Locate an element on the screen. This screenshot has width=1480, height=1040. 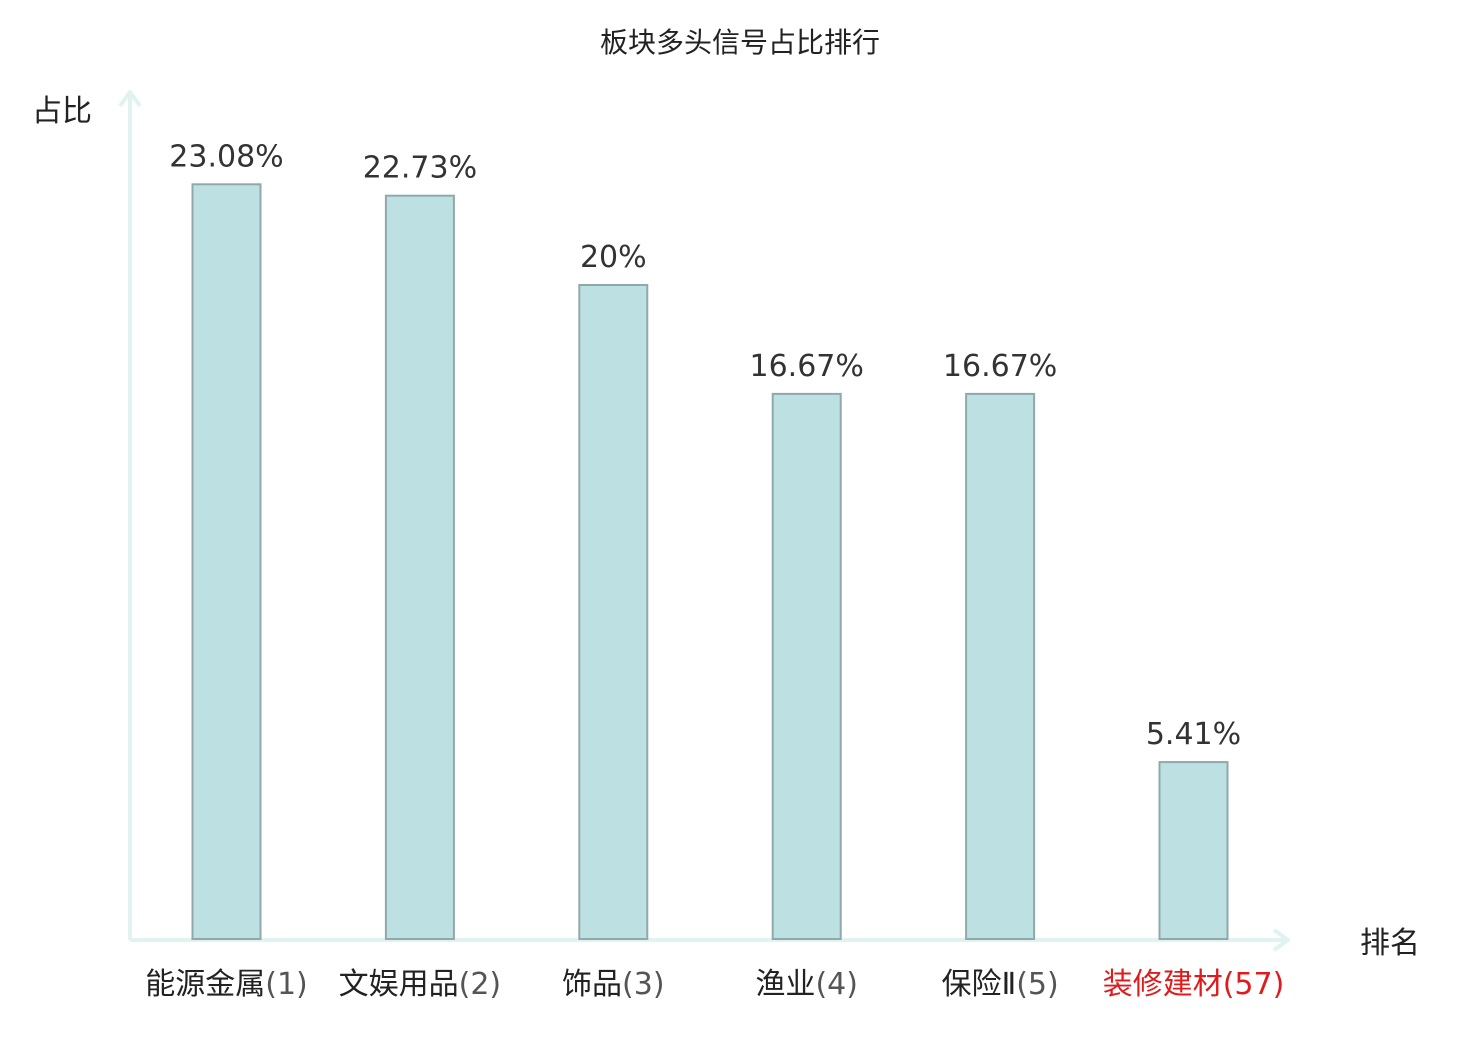
x-axis-arrow is located at coordinates (1281, 940).